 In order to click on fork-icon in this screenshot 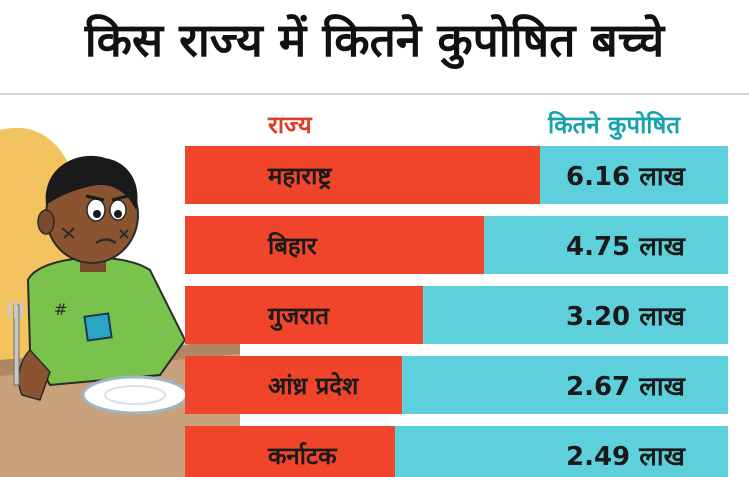, I will do `click(15, 344)`.